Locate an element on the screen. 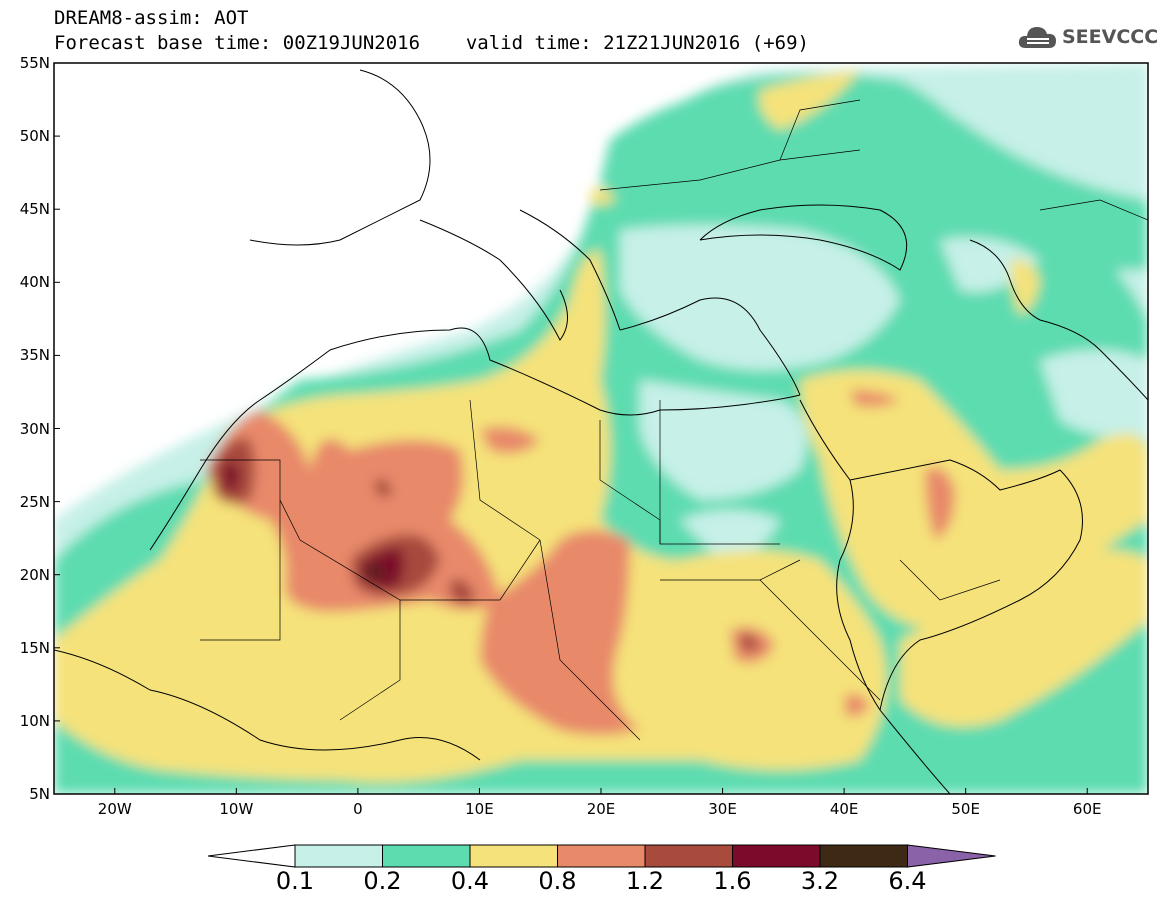 The height and width of the screenshot is (905, 1165). lat-label: 45N is located at coordinates (34, 209).